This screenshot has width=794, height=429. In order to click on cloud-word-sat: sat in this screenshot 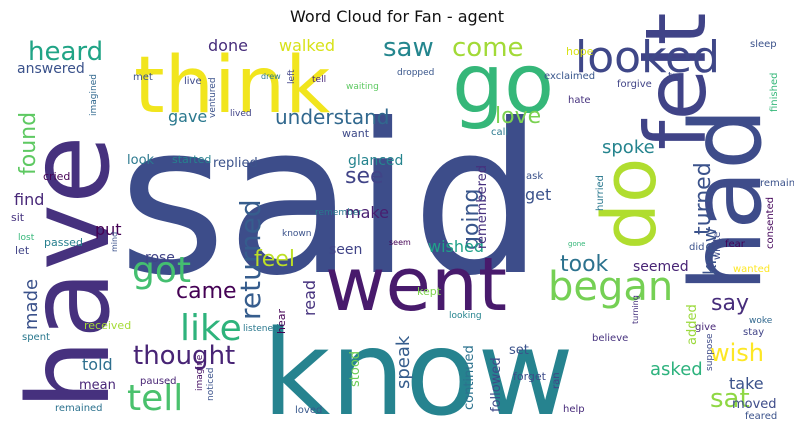, I will do `click(730, 399)`.